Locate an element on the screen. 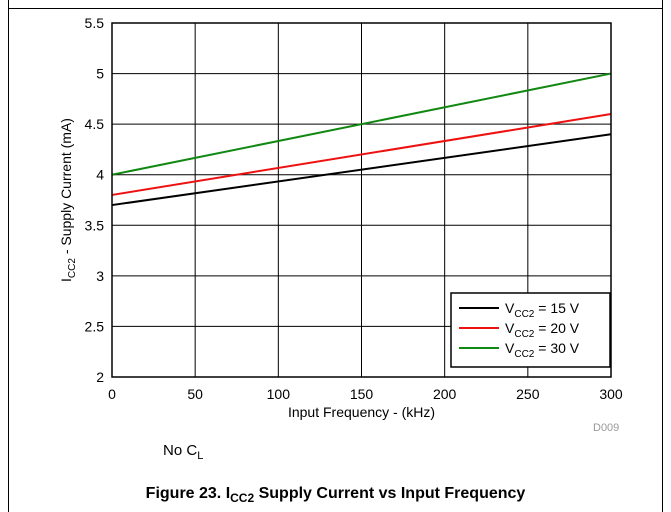 Image resolution: width=671 pixels, height=512 pixels. y-axis-label-main: I is located at coordinates (66, 280).